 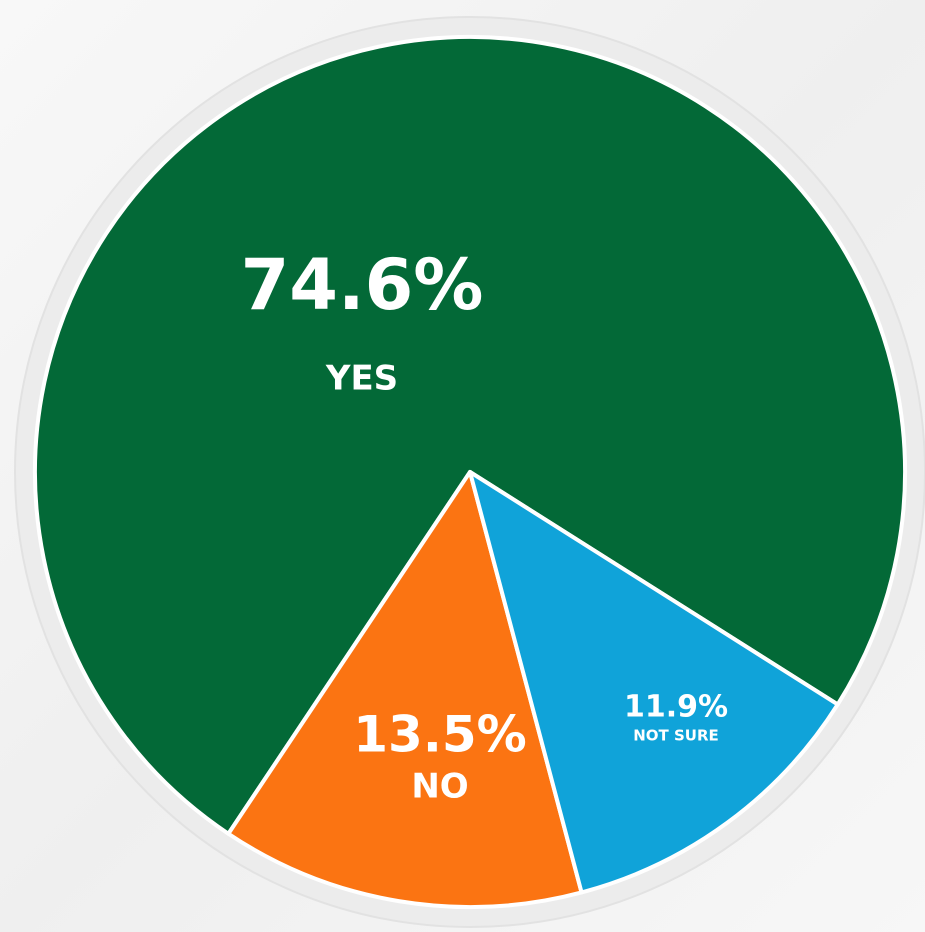 What do you see at coordinates (676, 707) in the screenshot?
I see `value-label: 11.9%` at bounding box center [676, 707].